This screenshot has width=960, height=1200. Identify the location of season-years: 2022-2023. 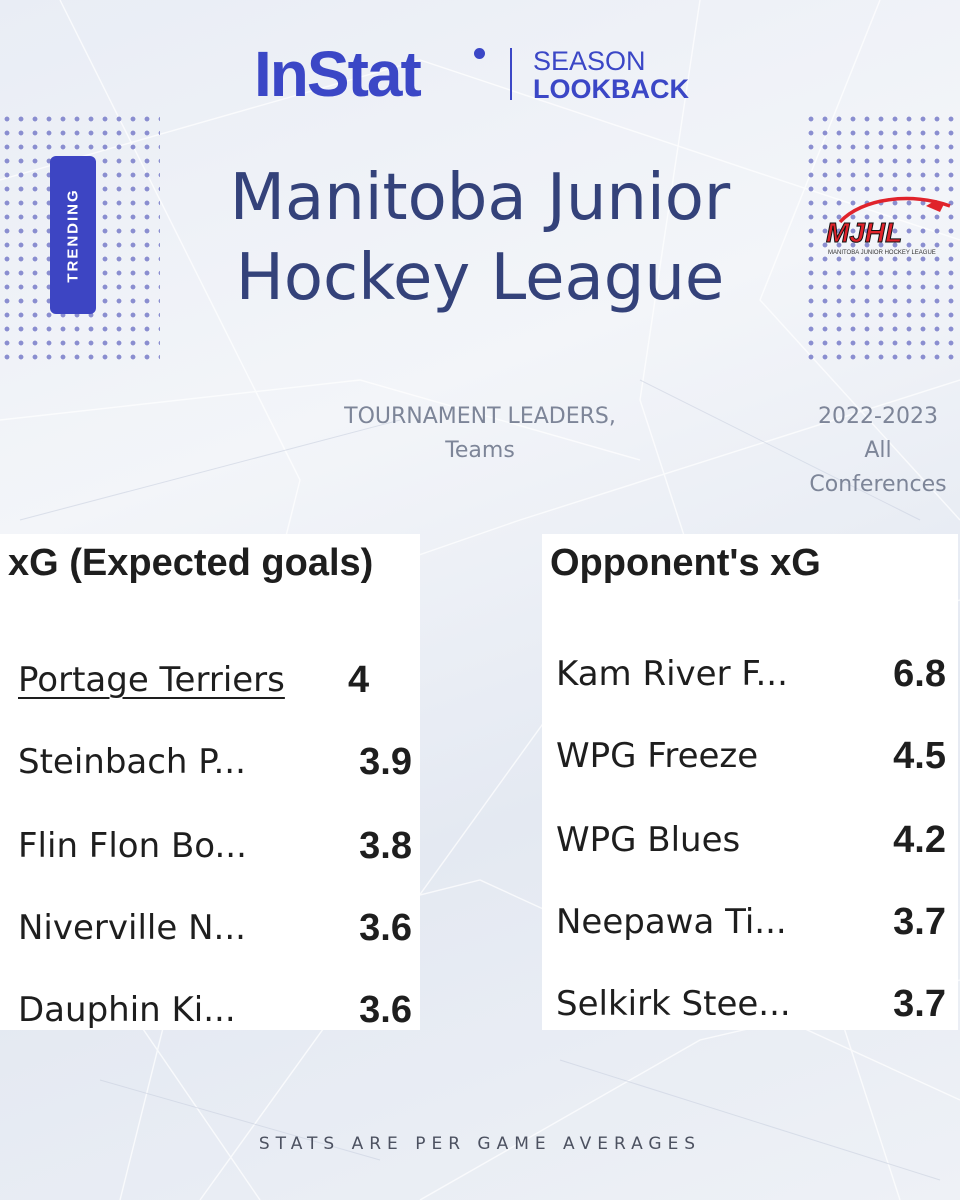
(878, 416).